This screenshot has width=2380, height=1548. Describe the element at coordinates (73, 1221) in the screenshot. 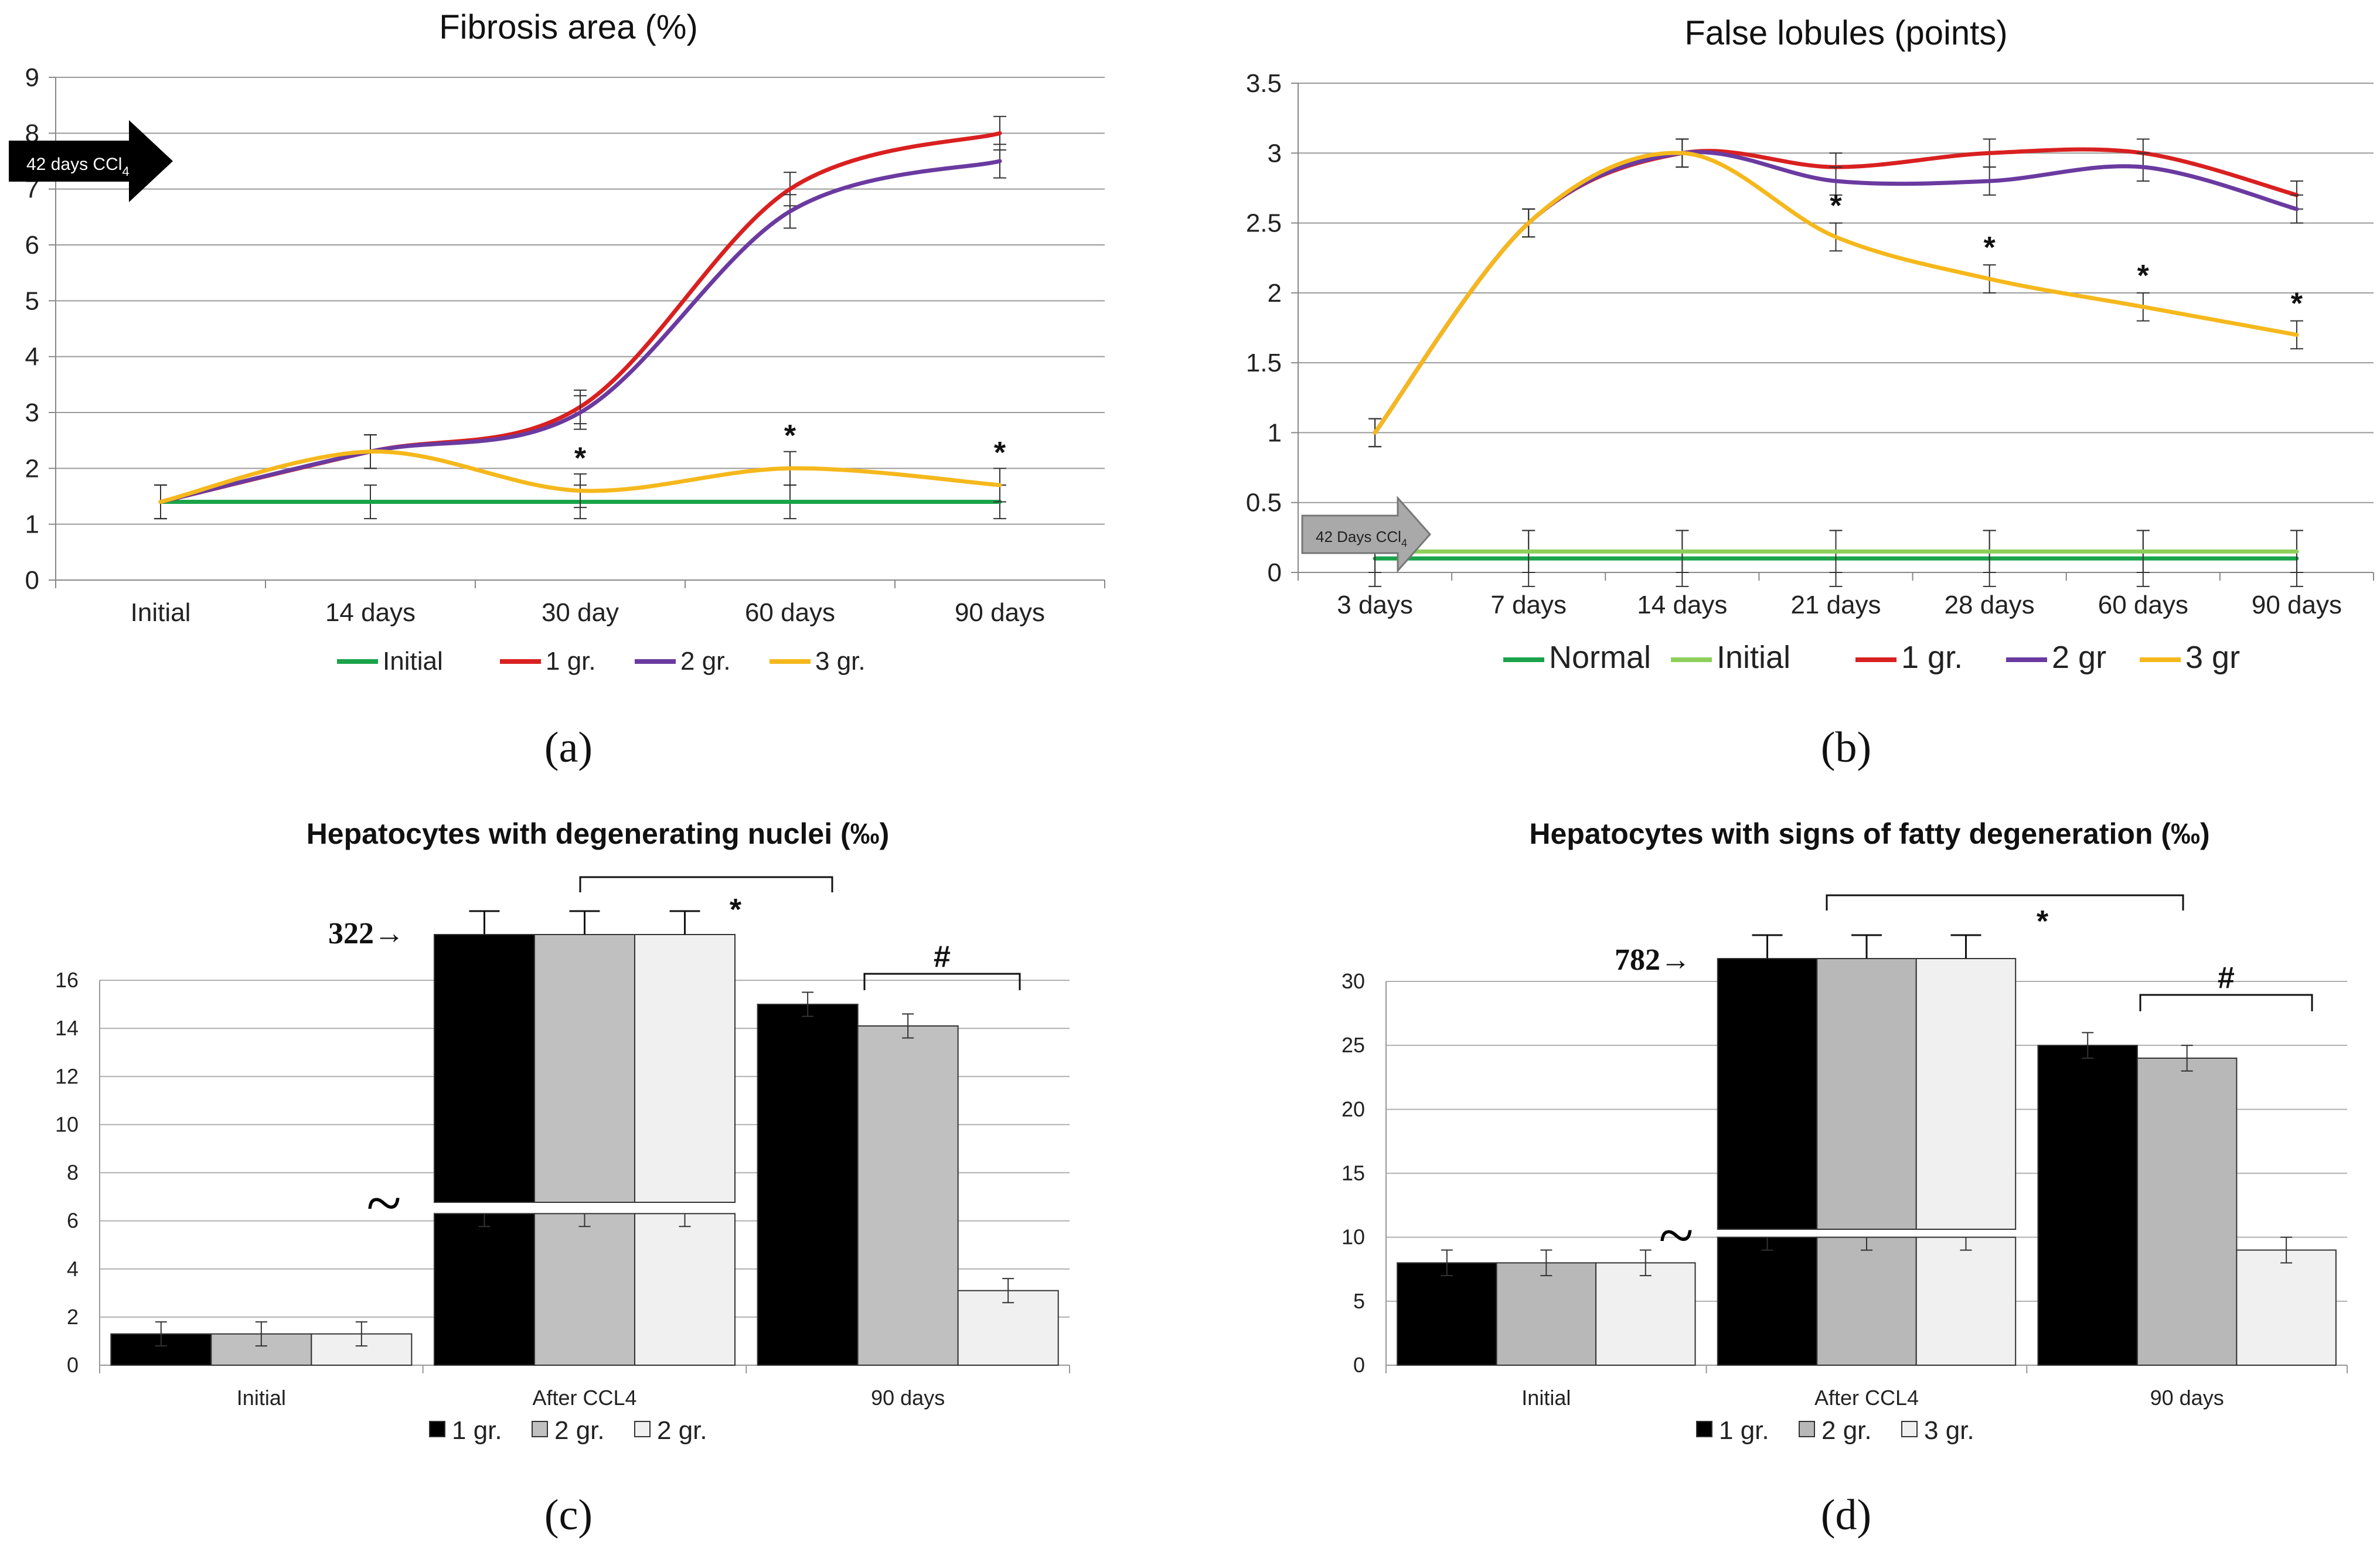

I see `y-tick-label: 6` at that location.